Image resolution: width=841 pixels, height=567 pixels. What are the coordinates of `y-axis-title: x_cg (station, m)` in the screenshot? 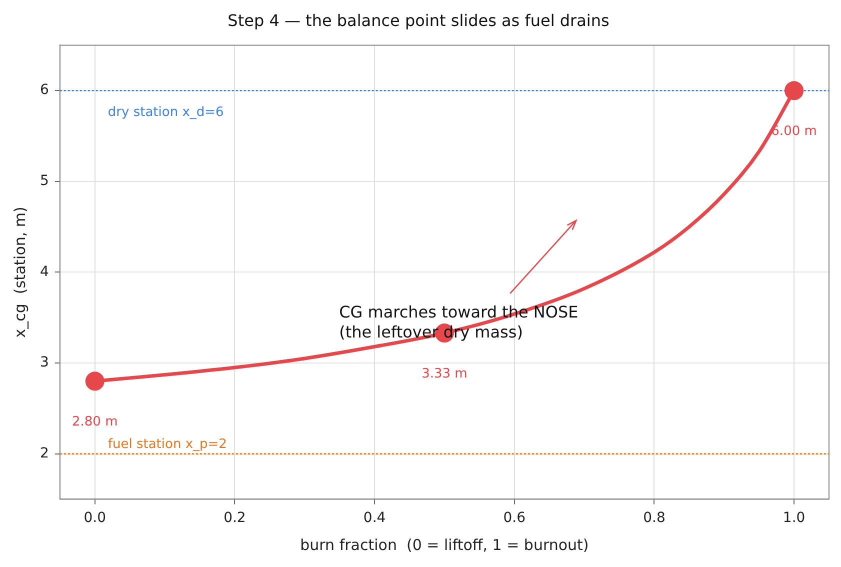 It's located at (19, 272).